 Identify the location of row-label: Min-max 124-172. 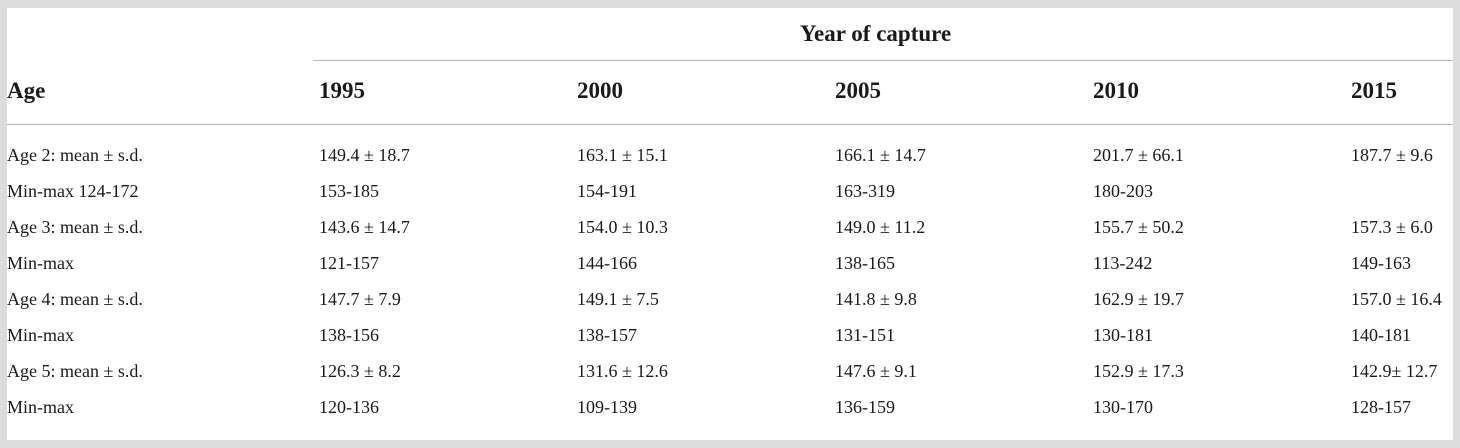
(73, 191).